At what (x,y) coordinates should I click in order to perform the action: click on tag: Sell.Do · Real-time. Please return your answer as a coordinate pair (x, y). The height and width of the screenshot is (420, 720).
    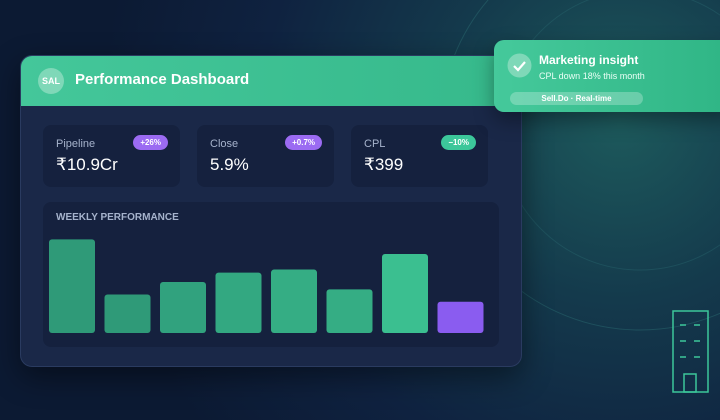
    Looking at the image, I should click on (576, 98).